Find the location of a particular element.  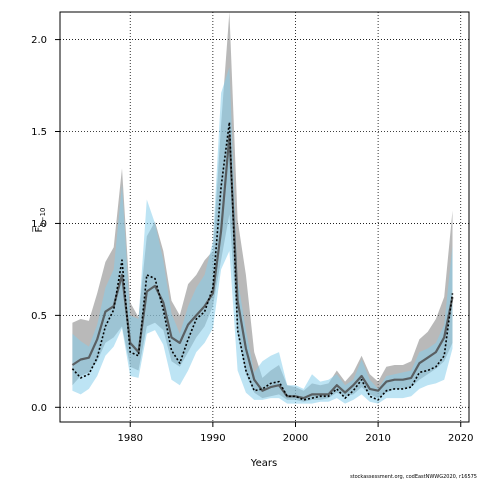

y-tick-label: 0.0 is located at coordinates (39, 408).